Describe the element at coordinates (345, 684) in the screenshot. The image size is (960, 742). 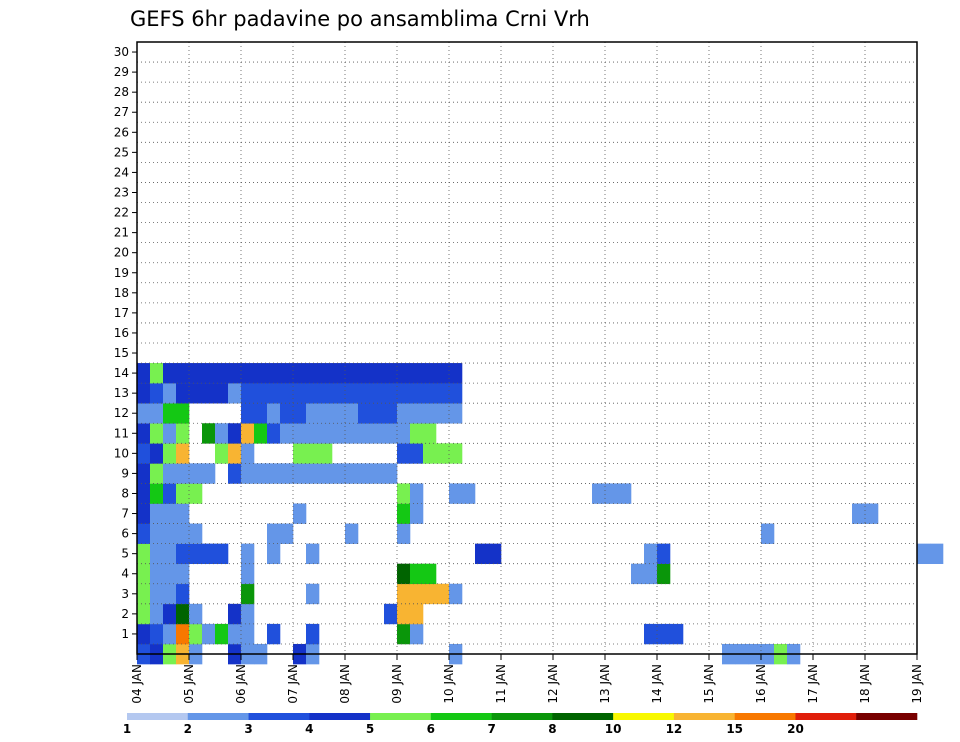
I see `x-tick-label: 08 JAN` at that location.